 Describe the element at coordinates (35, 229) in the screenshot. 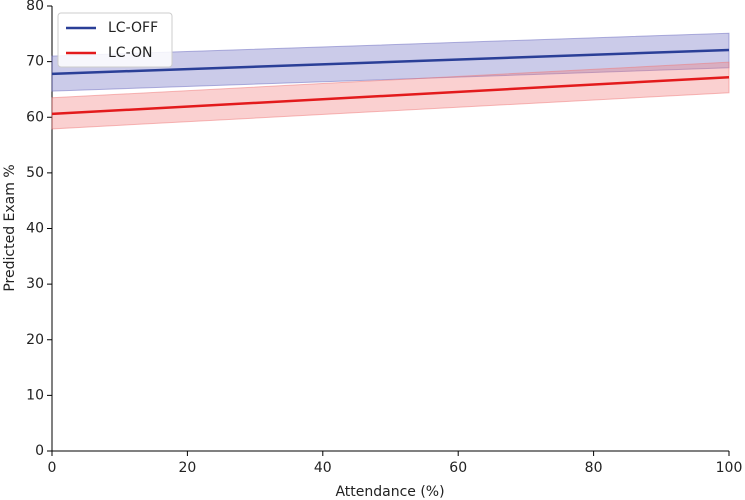

I see `y-tick-label: 40` at that location.